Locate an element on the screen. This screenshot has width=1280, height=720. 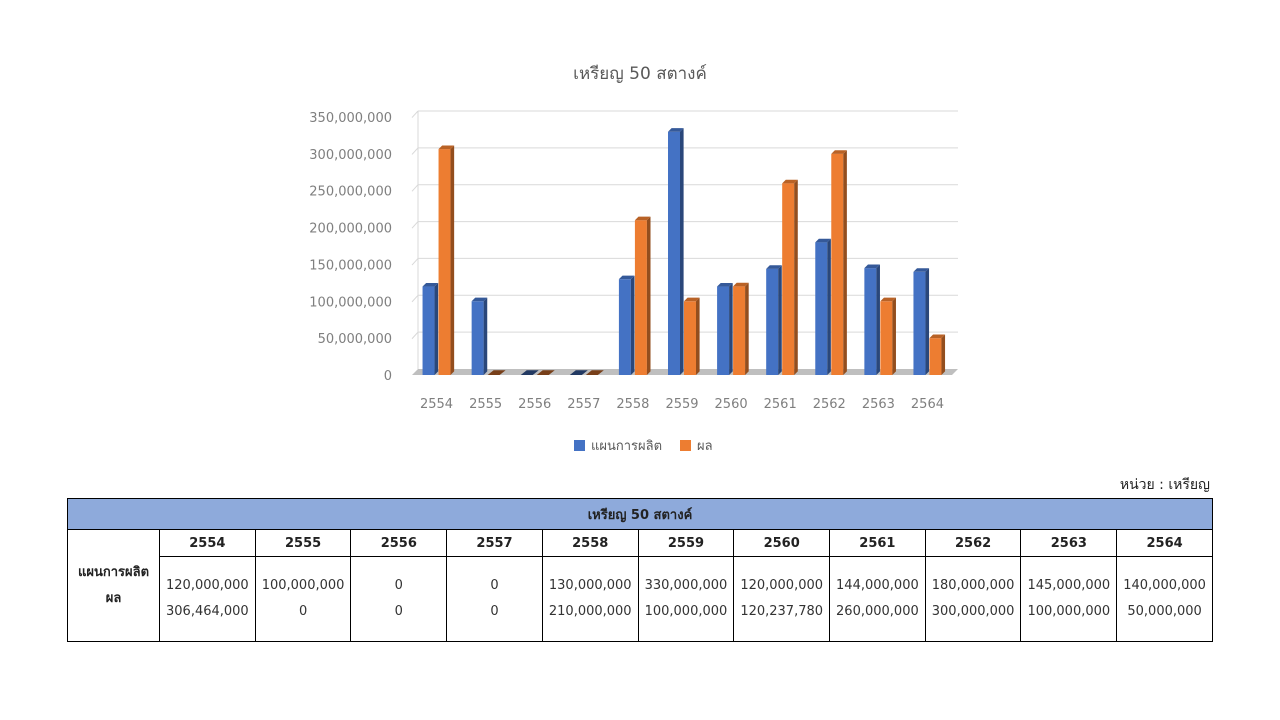
plan-value: 330,000,000 is located at coordinates (686, 585).